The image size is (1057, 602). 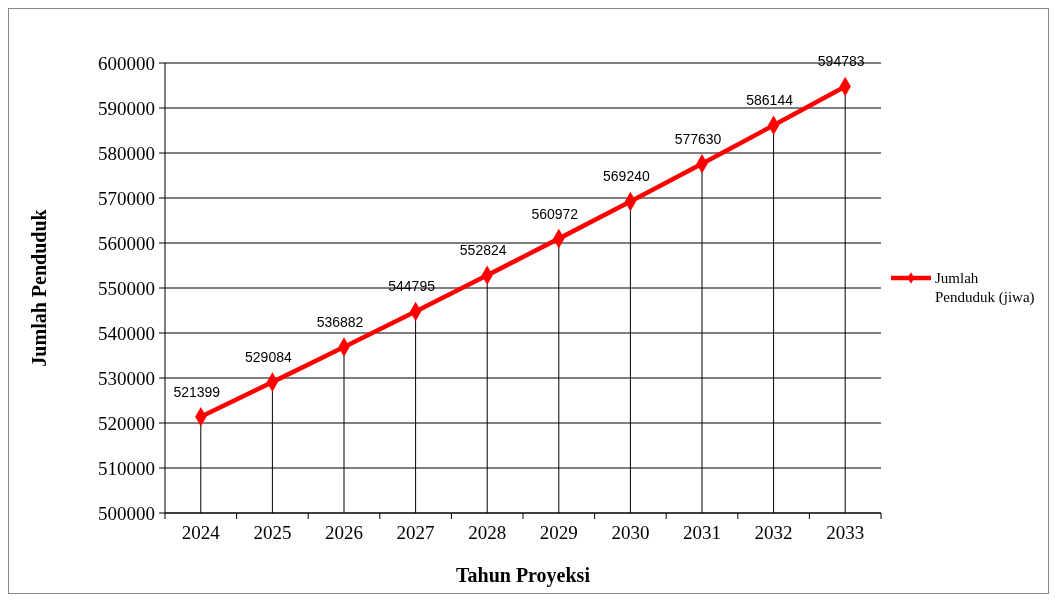 What do you see at coordinates (126, 333) in the screenshot?
I see `y-tick-label: 540000` at bounding box center [126, 333].